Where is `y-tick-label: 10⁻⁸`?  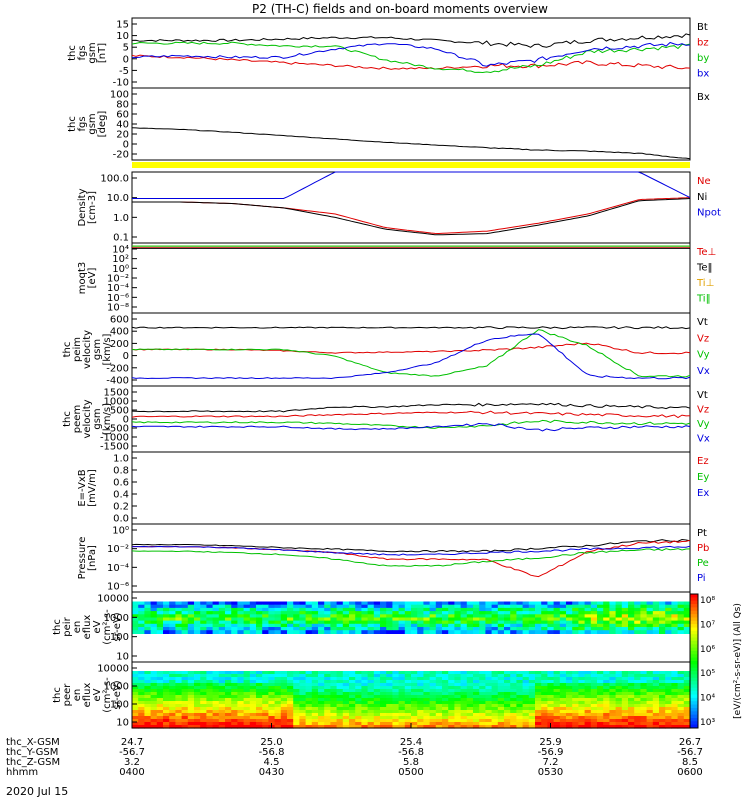 y-tick-label: 10⁻⁸ is located at coordinates (118, 308).